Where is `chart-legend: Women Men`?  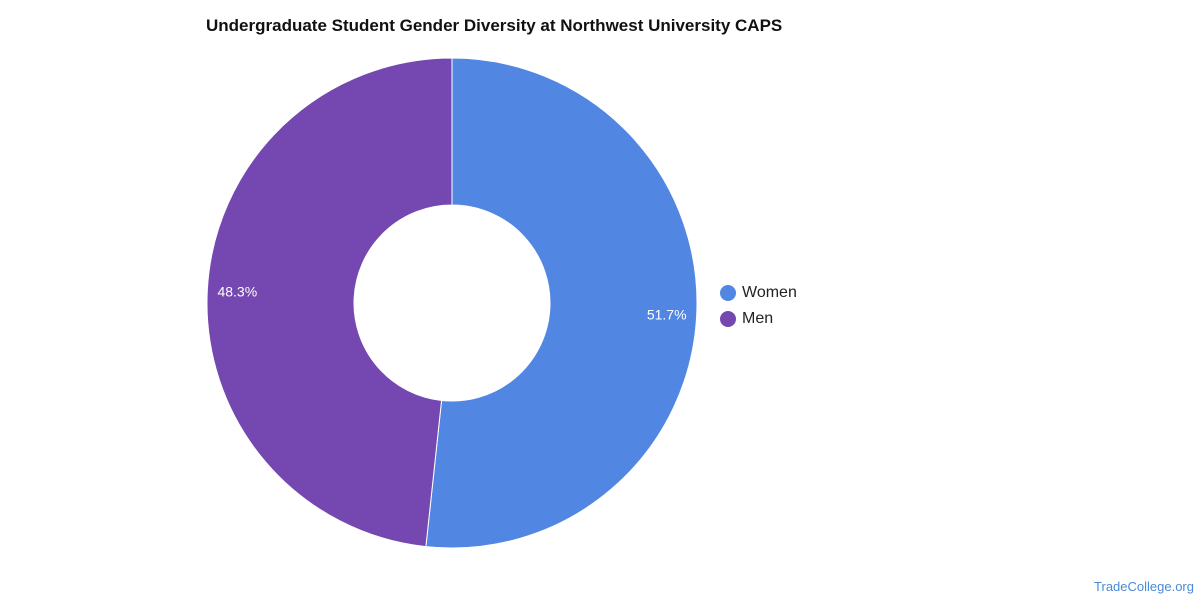
chart-legend: Women Men is located at coordinates (758, 306).